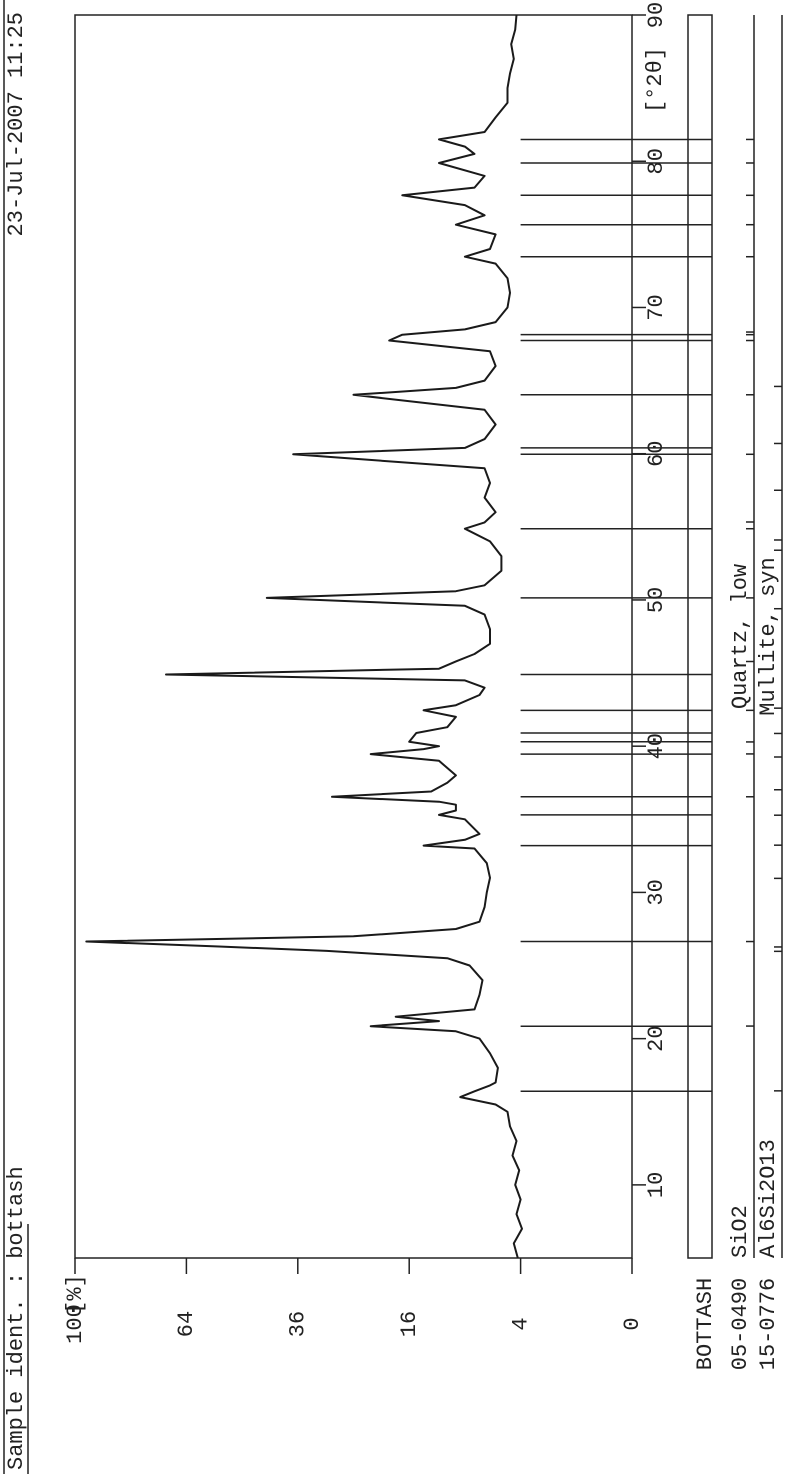  Describe the element at coordinates (409, 1324) in the screenshot. I see `y-tick-label: 16` at that location.